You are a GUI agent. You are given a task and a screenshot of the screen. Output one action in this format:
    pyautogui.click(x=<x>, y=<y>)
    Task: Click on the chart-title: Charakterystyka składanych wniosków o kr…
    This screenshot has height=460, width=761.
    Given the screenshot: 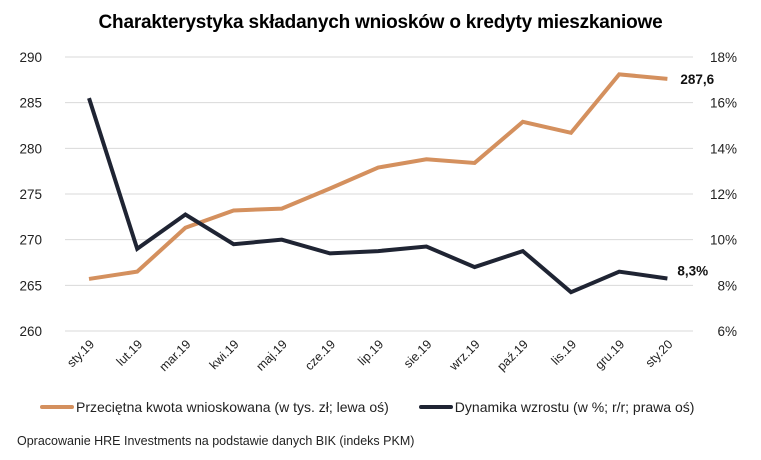 What is the action you would take?
    pyautogui.click(x=380, y=22)
    